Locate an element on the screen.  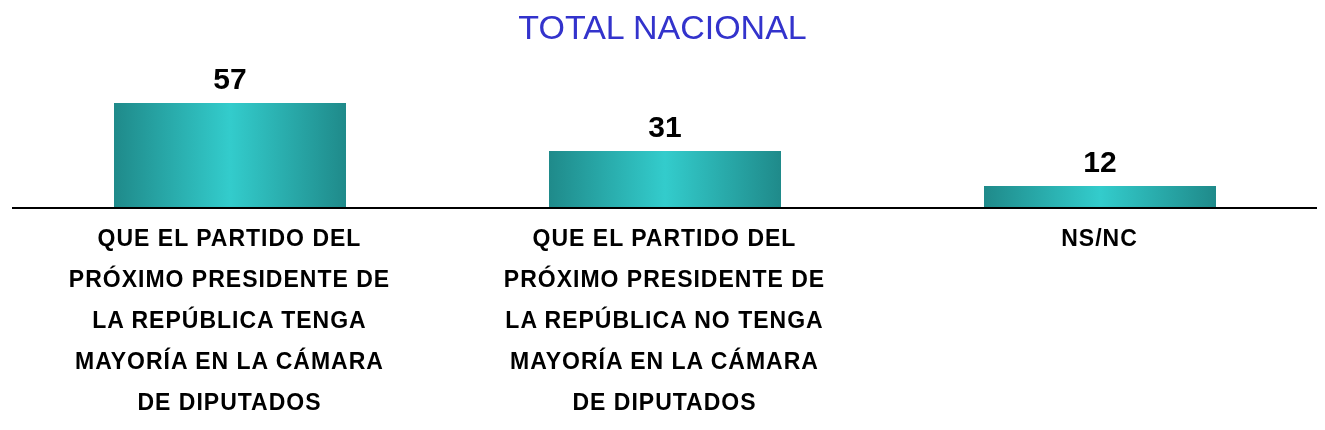
data-label: 57 is located at coordinates (230, 78).